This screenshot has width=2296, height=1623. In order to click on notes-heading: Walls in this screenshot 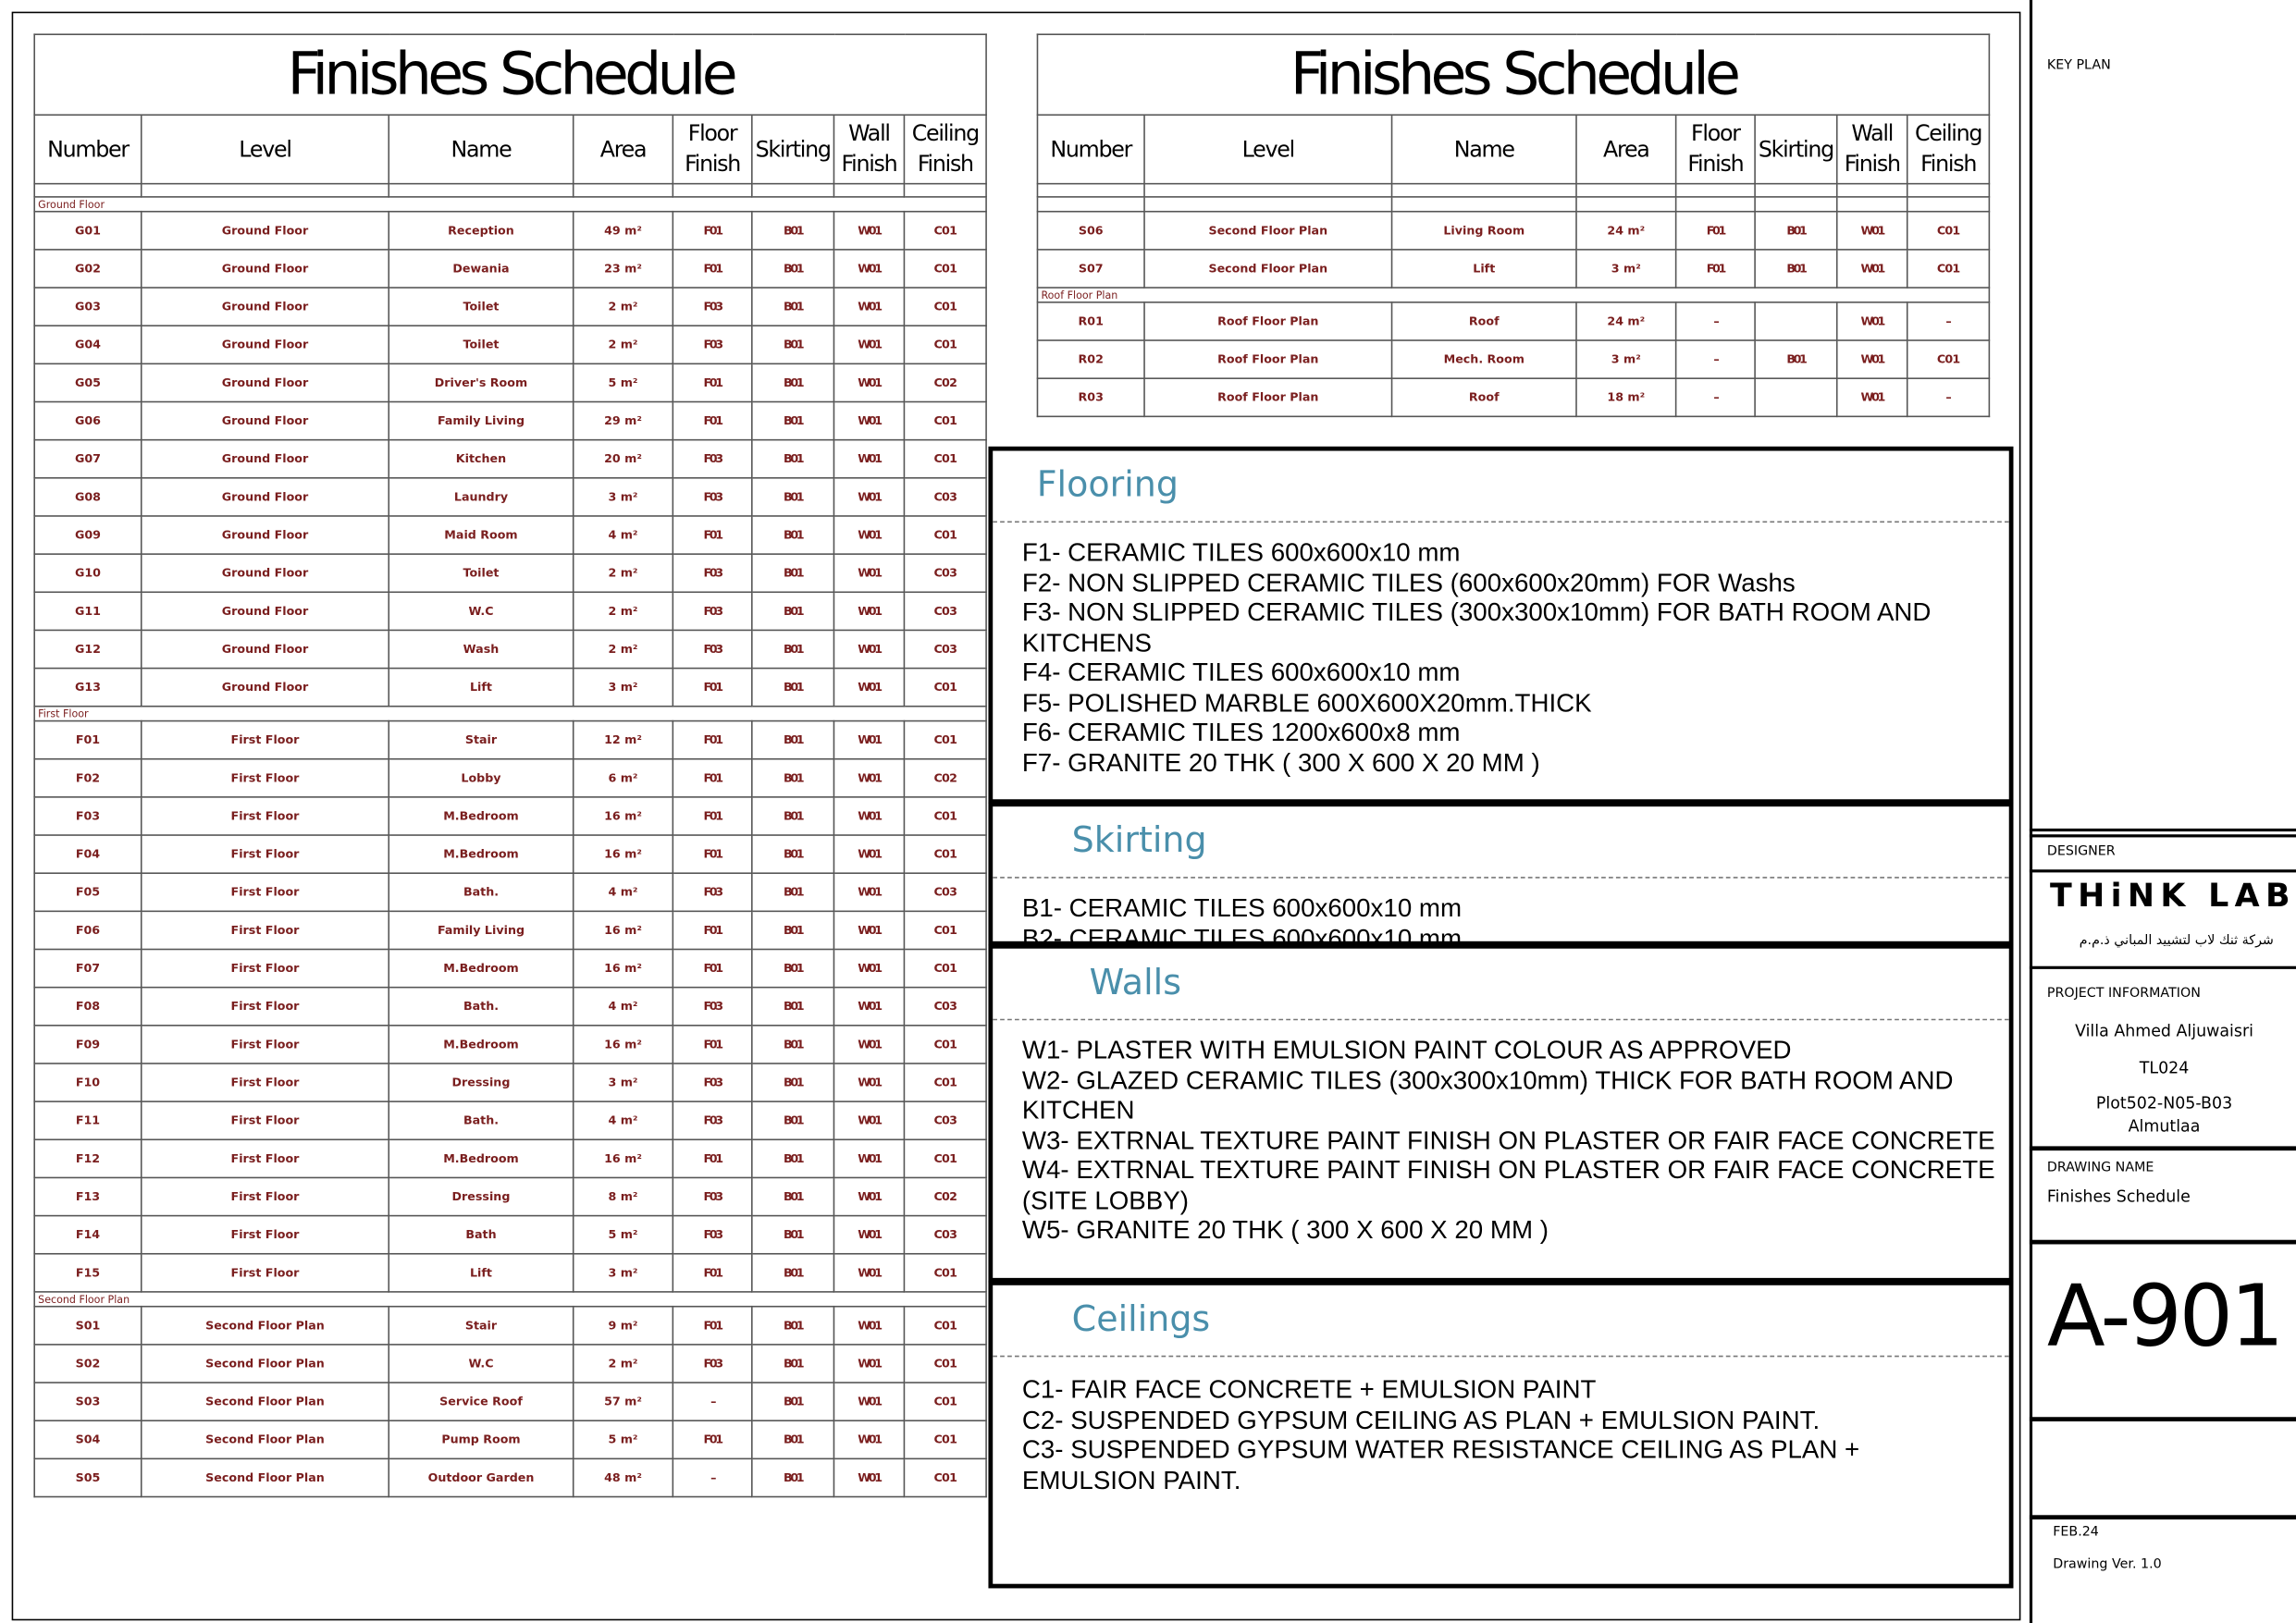, I will do `click(1501, 985)`.